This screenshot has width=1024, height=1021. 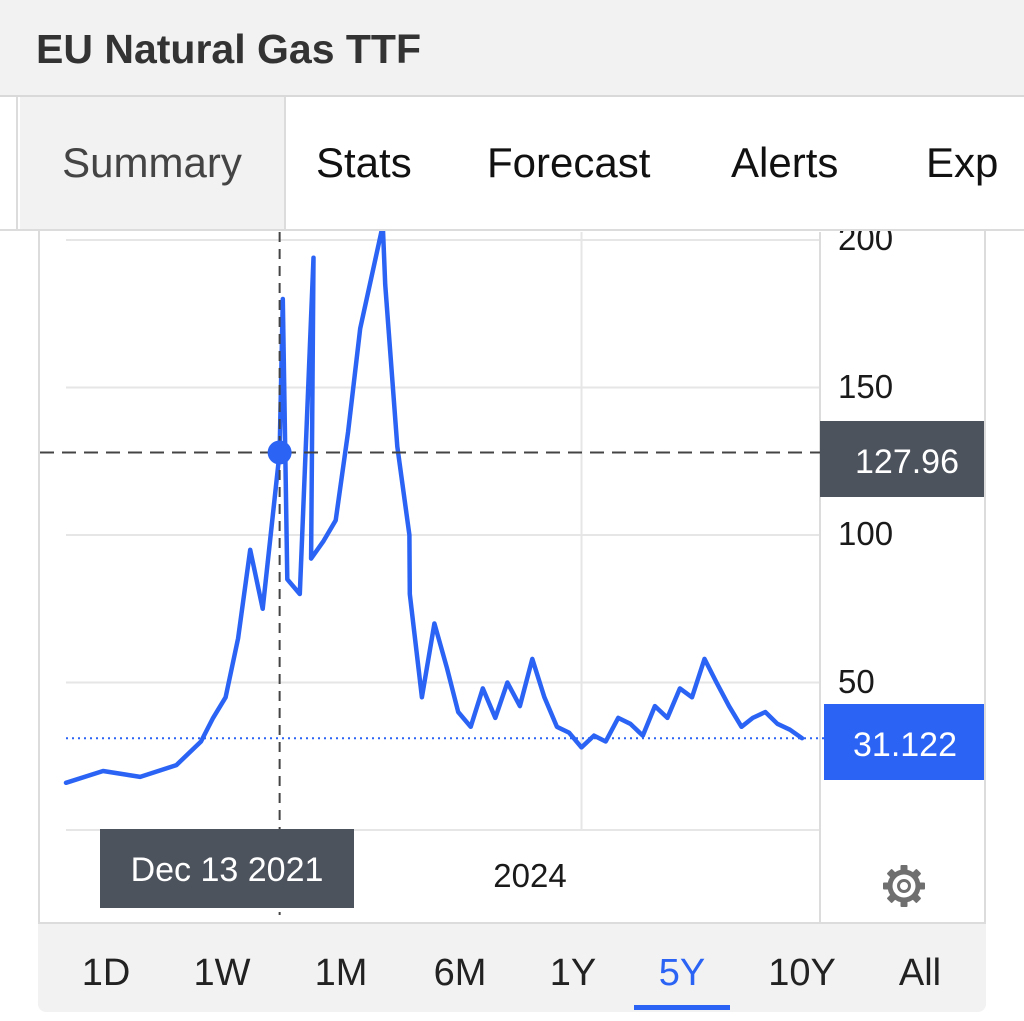 What do you see at coordinates (573, 973) in the screenshot?
I see `range-1y-button: 1Y` at bounding box center [573, 973].